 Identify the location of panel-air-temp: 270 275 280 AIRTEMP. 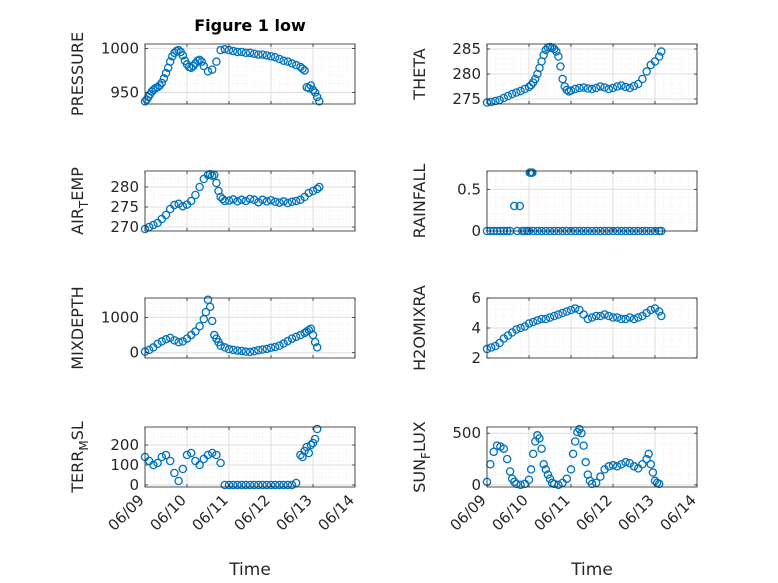
(212, 201).